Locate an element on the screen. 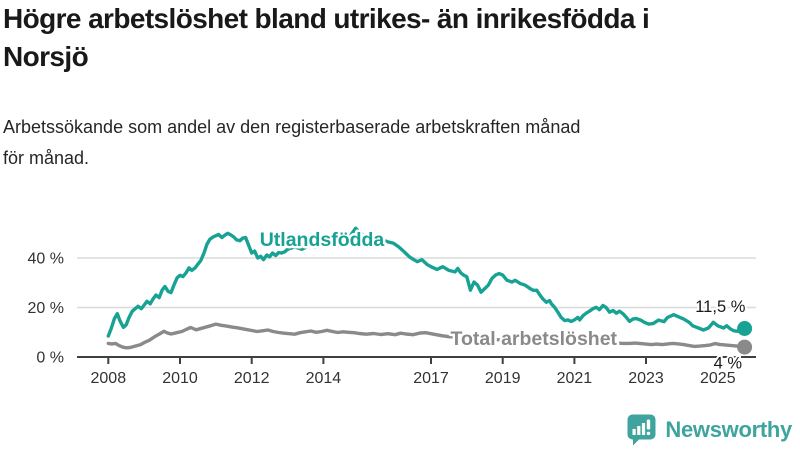 This screenshot has height=450, width=800. y-tick-label: 20 % is located at coordinates (46, 308).